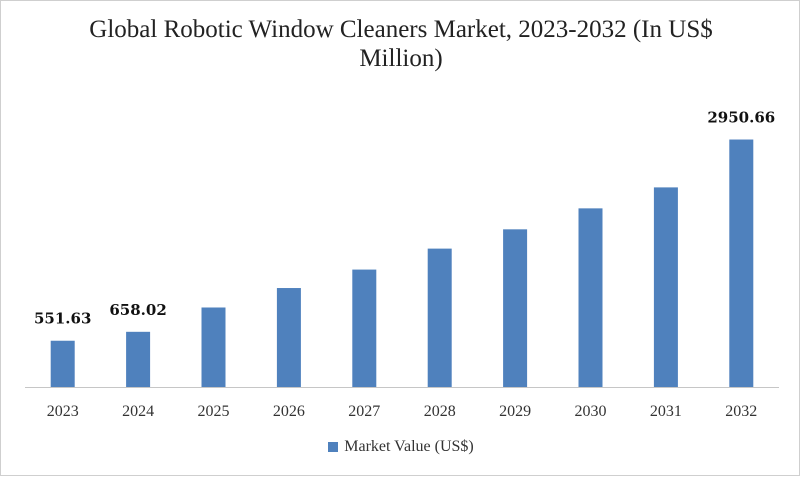 The width and height of the screenshot is (800, 477). What do you see at coordinates (214, 411) in the screenshot?
I see `x-tick-label: 2025` at bounding box center [214, 411].